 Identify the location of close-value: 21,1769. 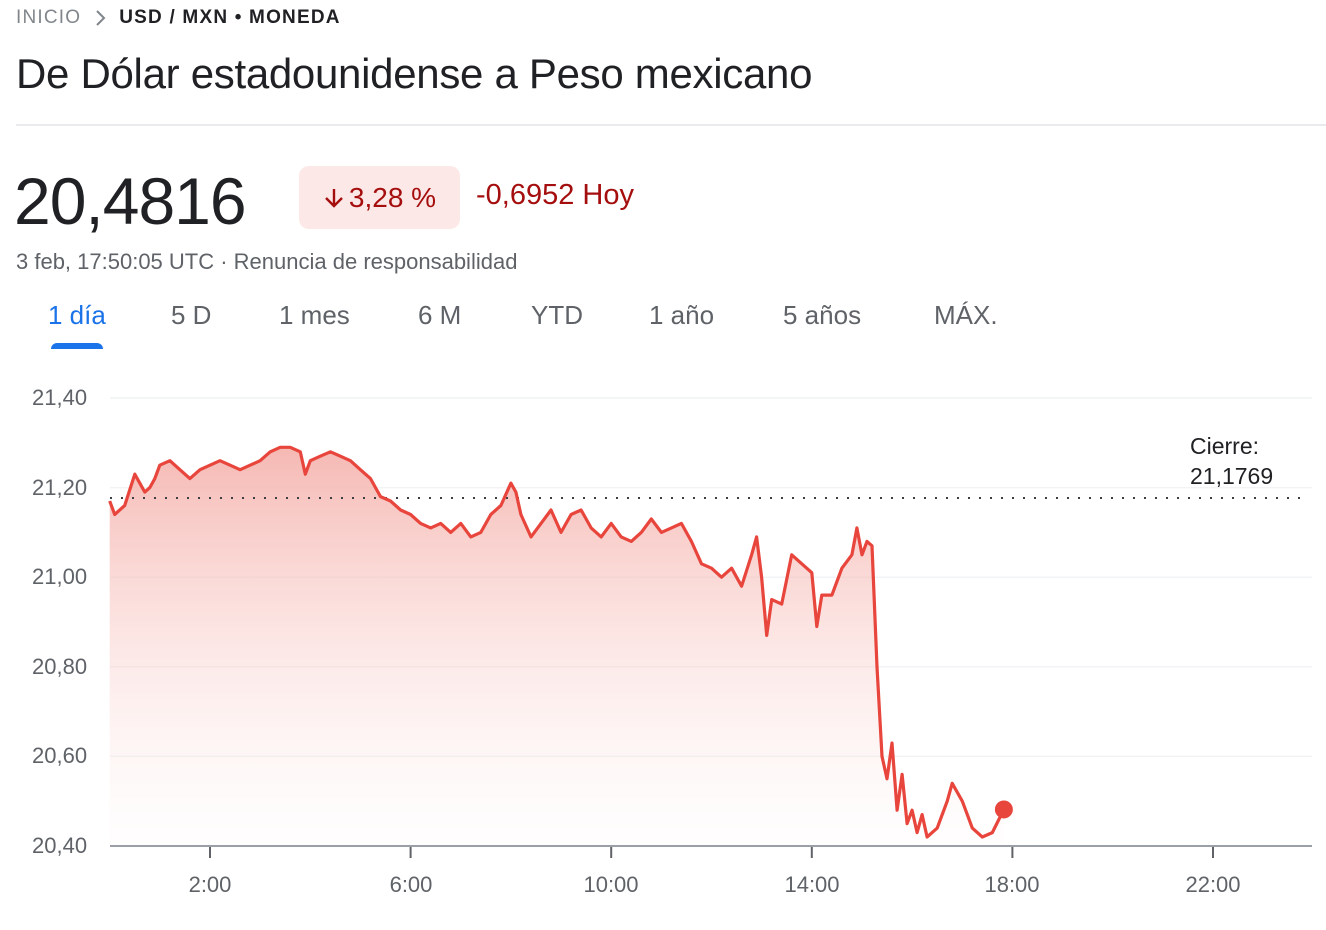
(1232, 476).